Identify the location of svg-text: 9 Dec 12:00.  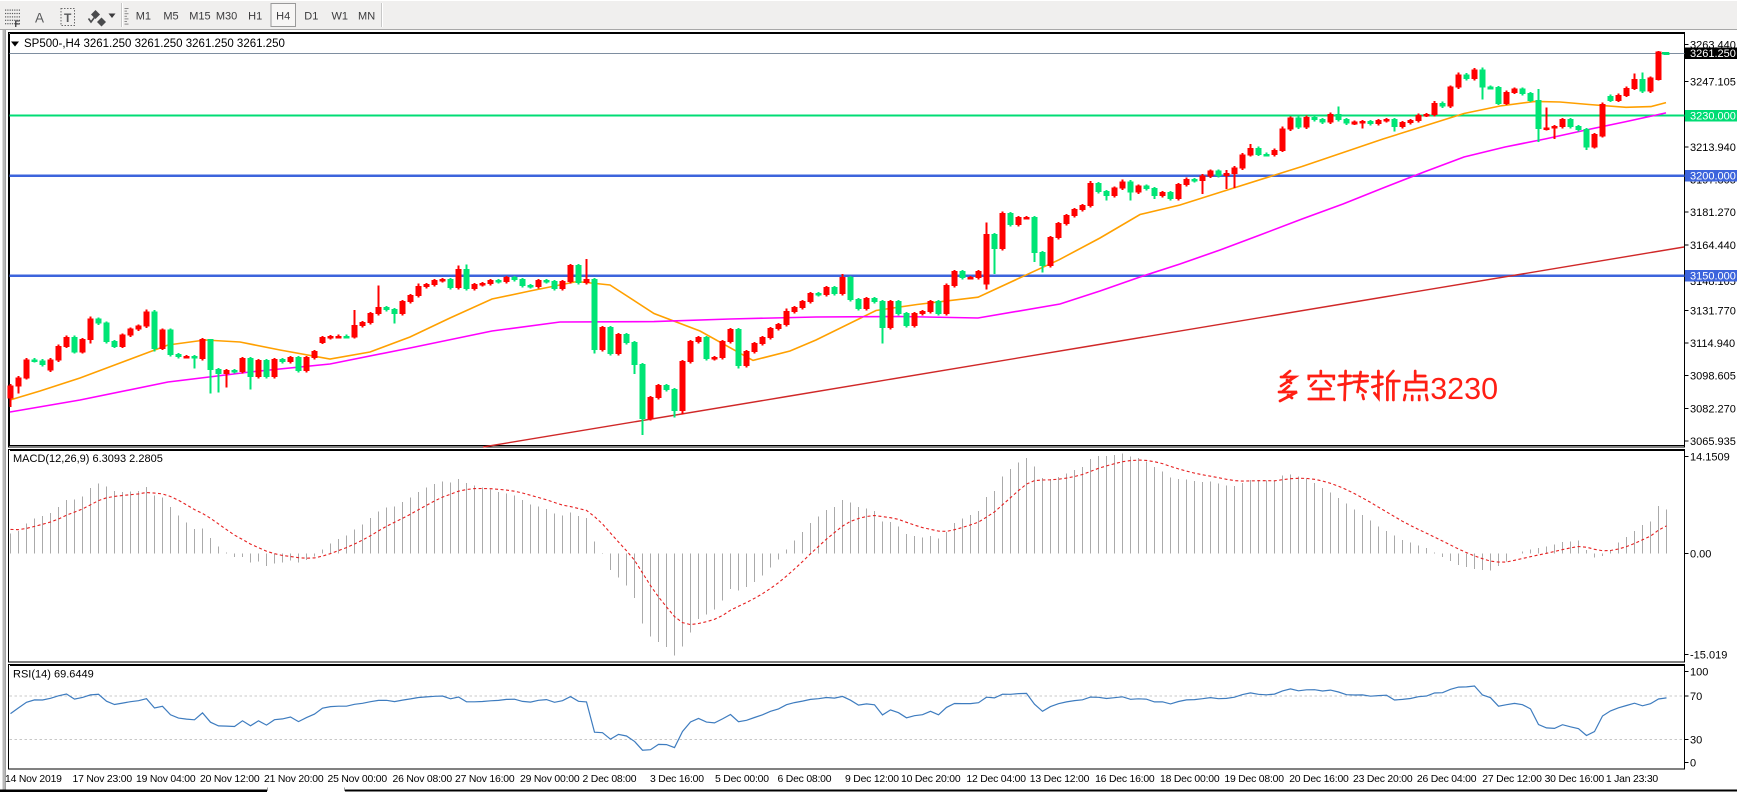
(872, 779).